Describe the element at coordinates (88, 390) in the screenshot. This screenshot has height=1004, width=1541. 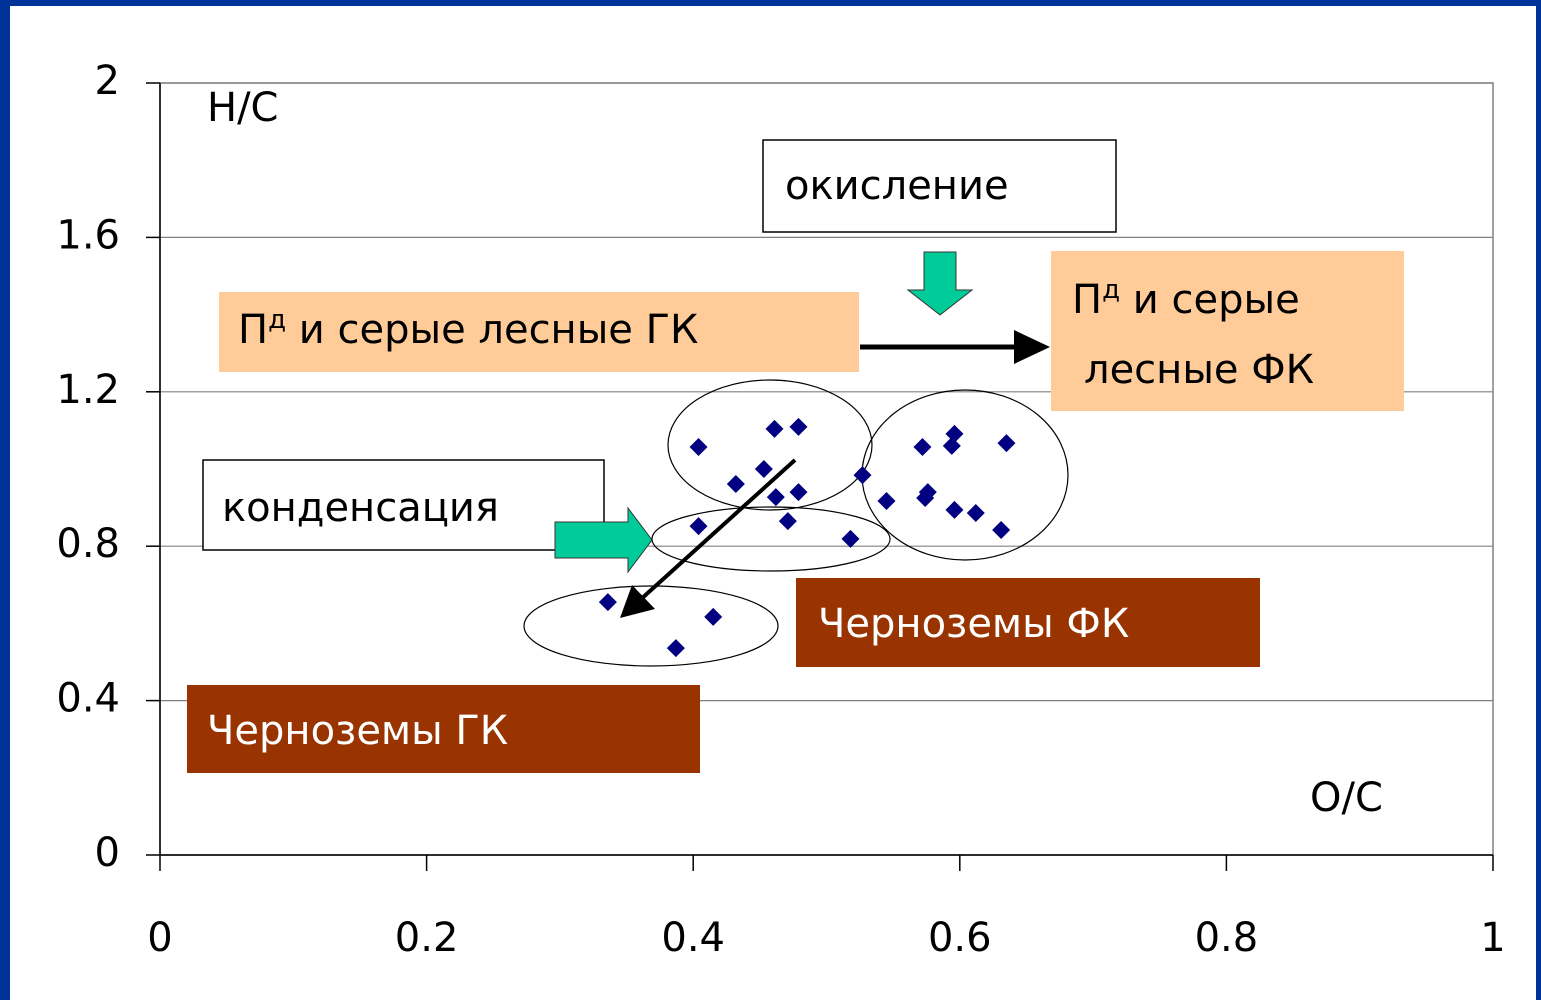
I see `y-tick-label: 1.2` at that location.